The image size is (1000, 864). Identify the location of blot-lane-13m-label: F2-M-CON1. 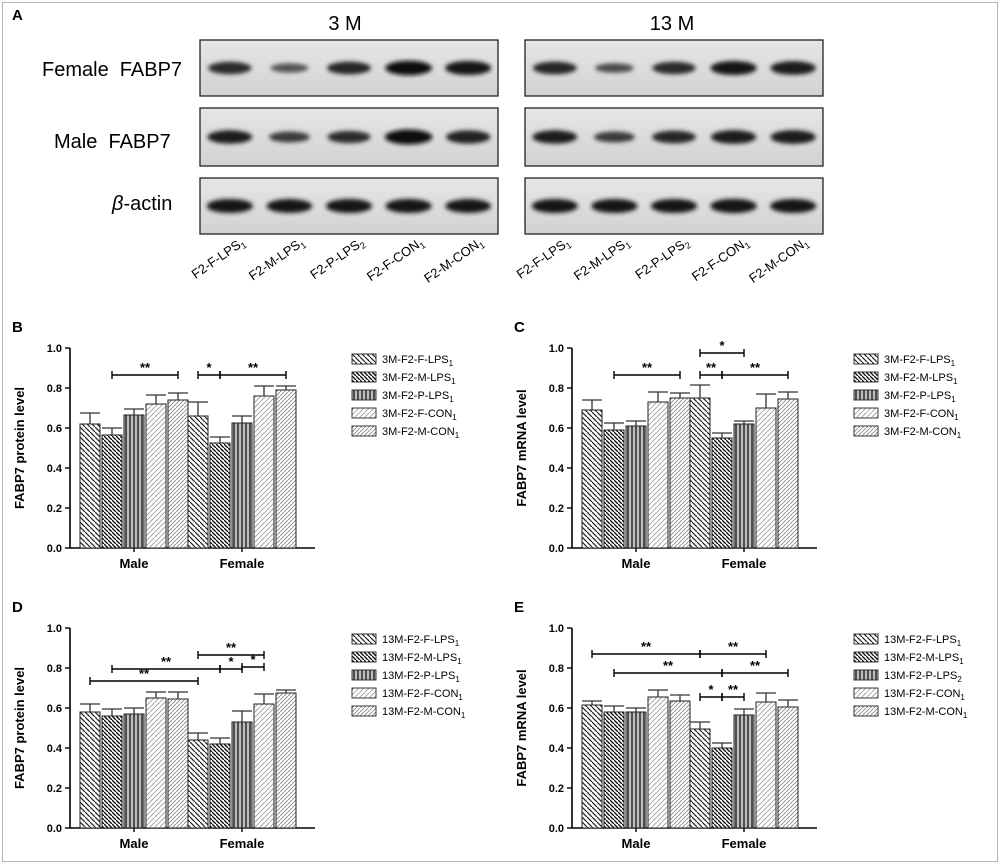
(779, 260).